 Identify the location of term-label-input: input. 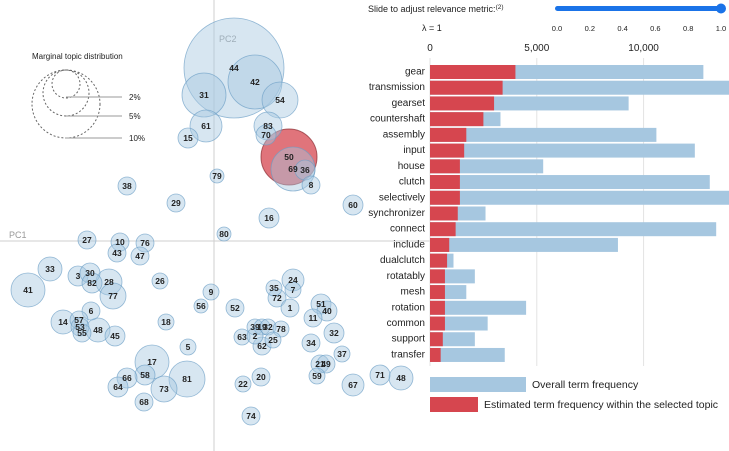
(414, 150).